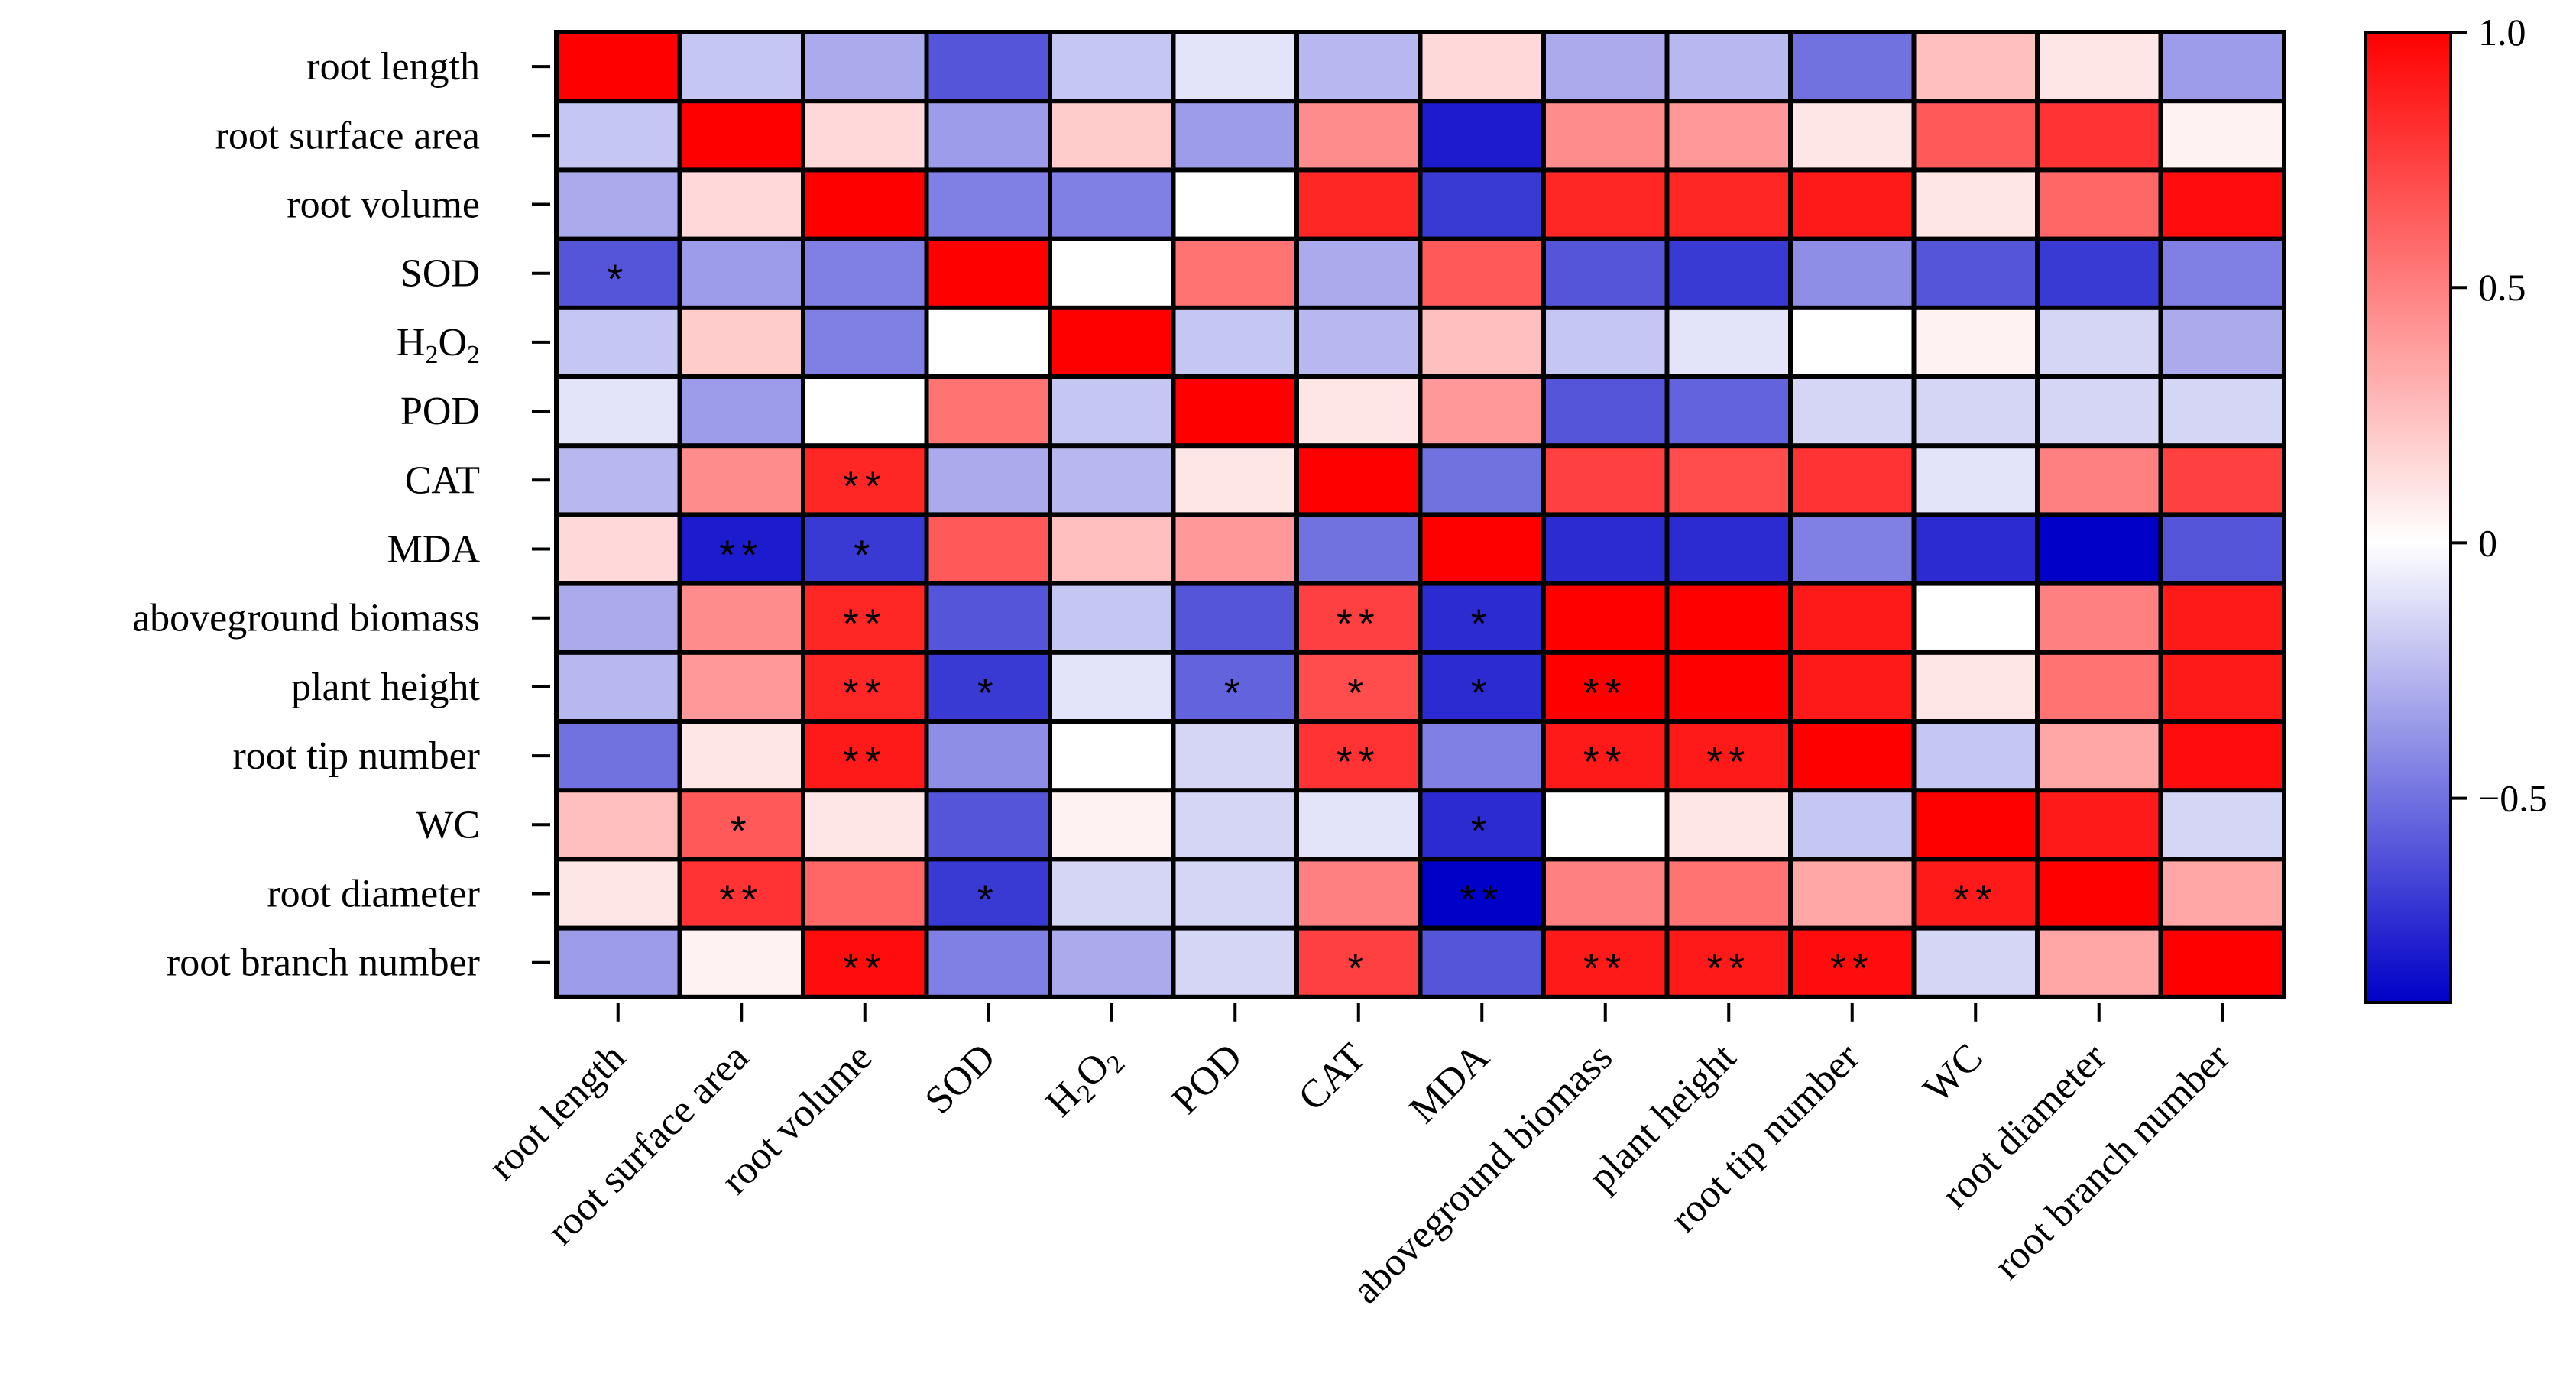 The width and height of the screenshot is (2576, 1380). I want to click on row-label-h2o2: H2O2, so click(438, 345).